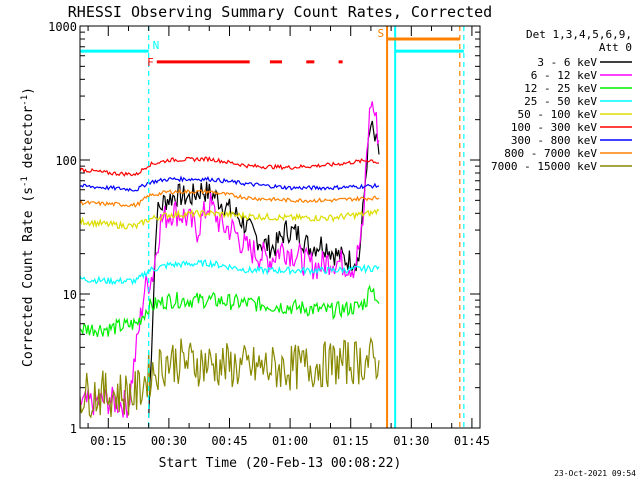 The image size is (640, 480). I want to click on legend-label-7: 800 - 7000 keV, so click(550, 153).